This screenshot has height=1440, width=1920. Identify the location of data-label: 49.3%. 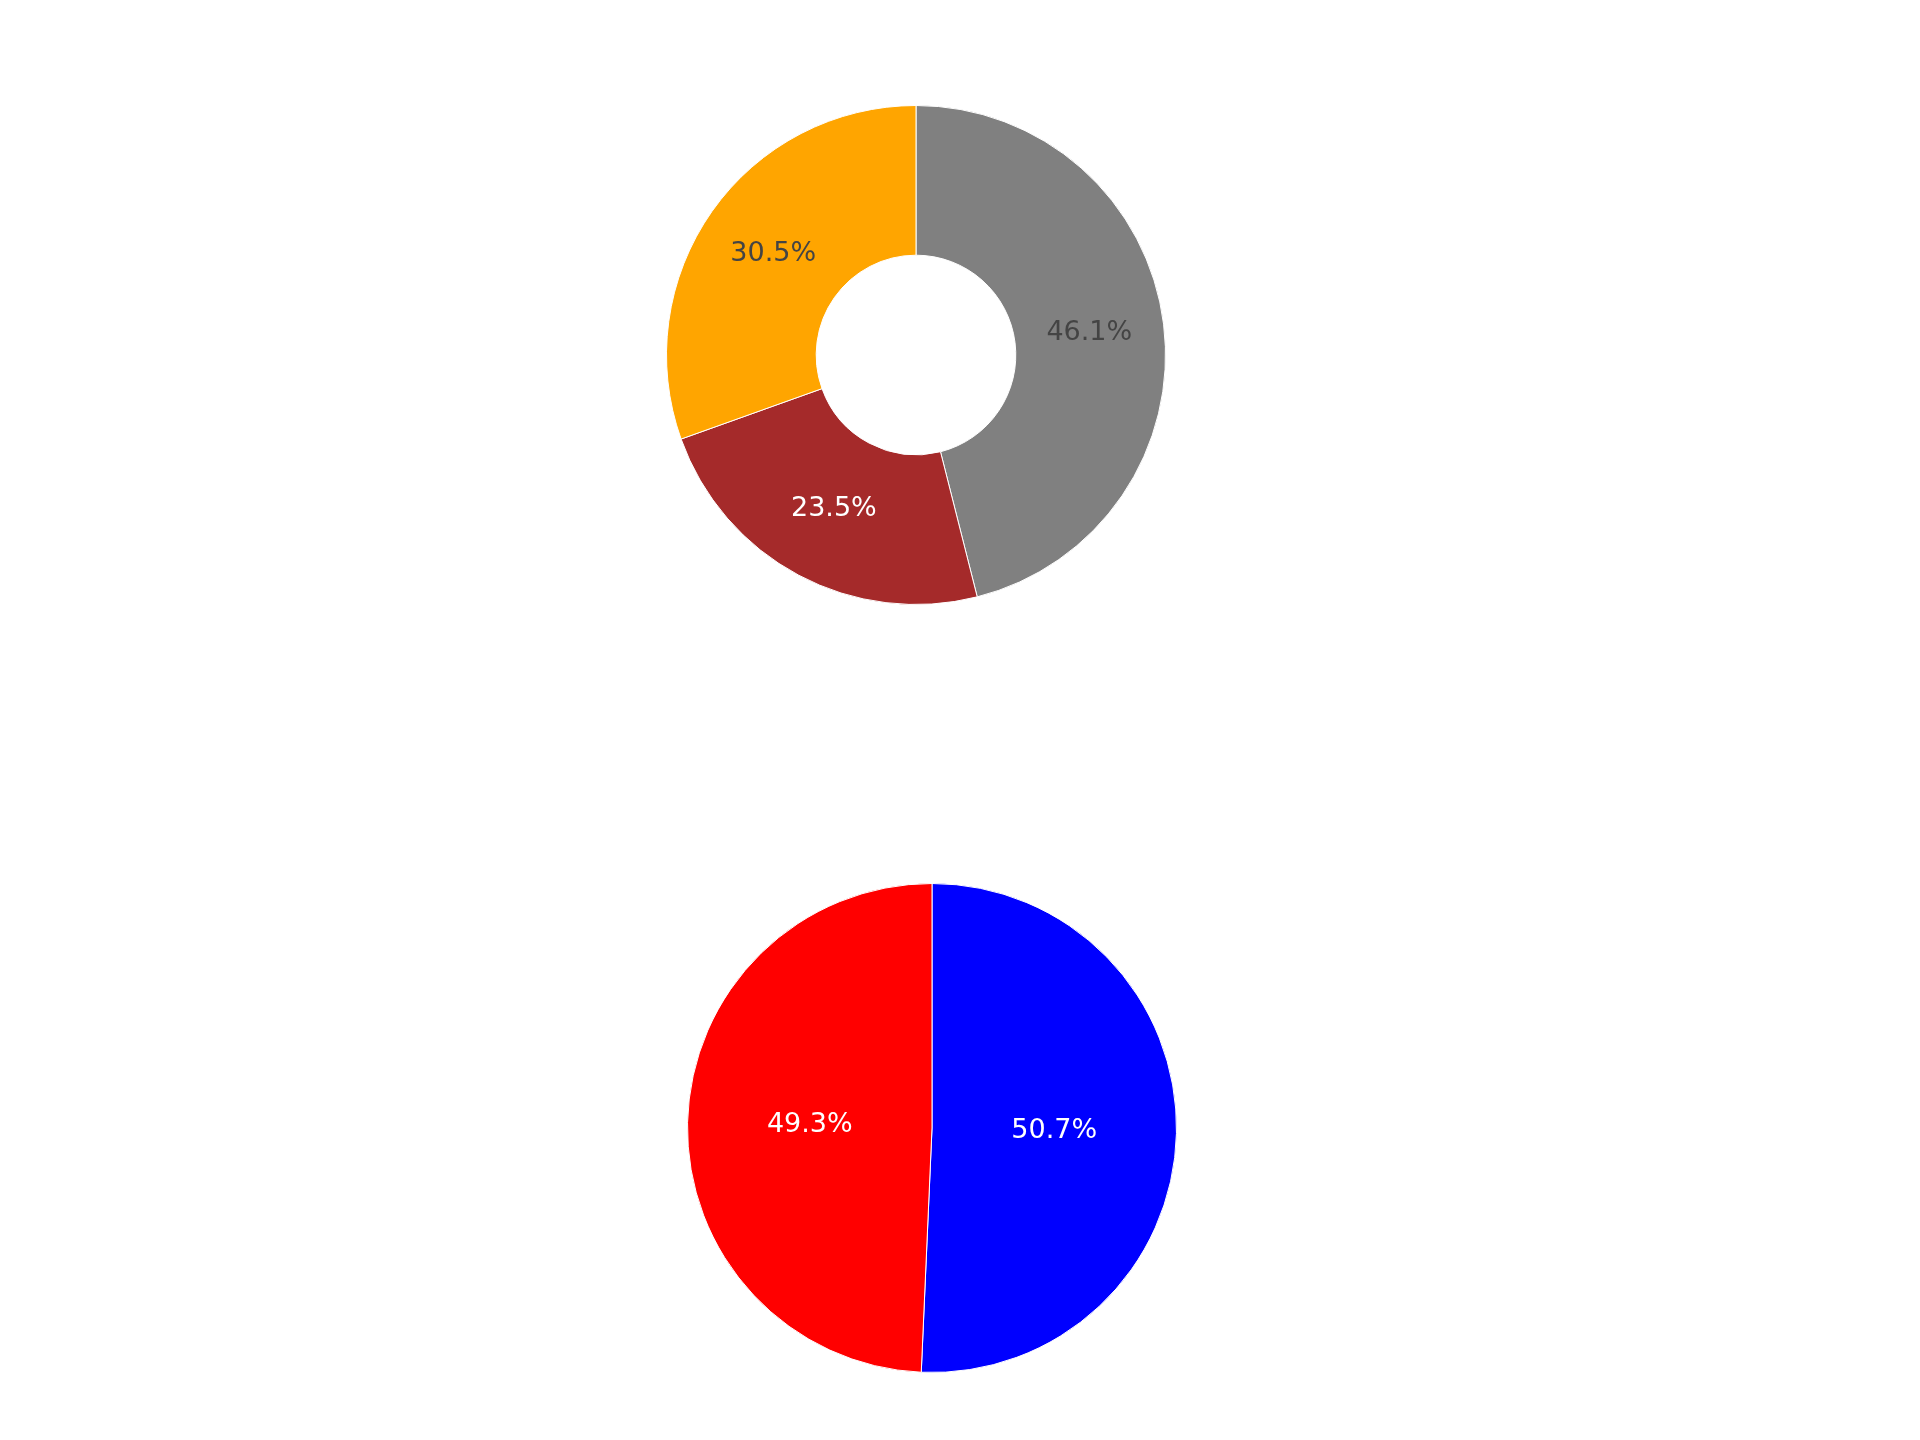
(809, 1123).